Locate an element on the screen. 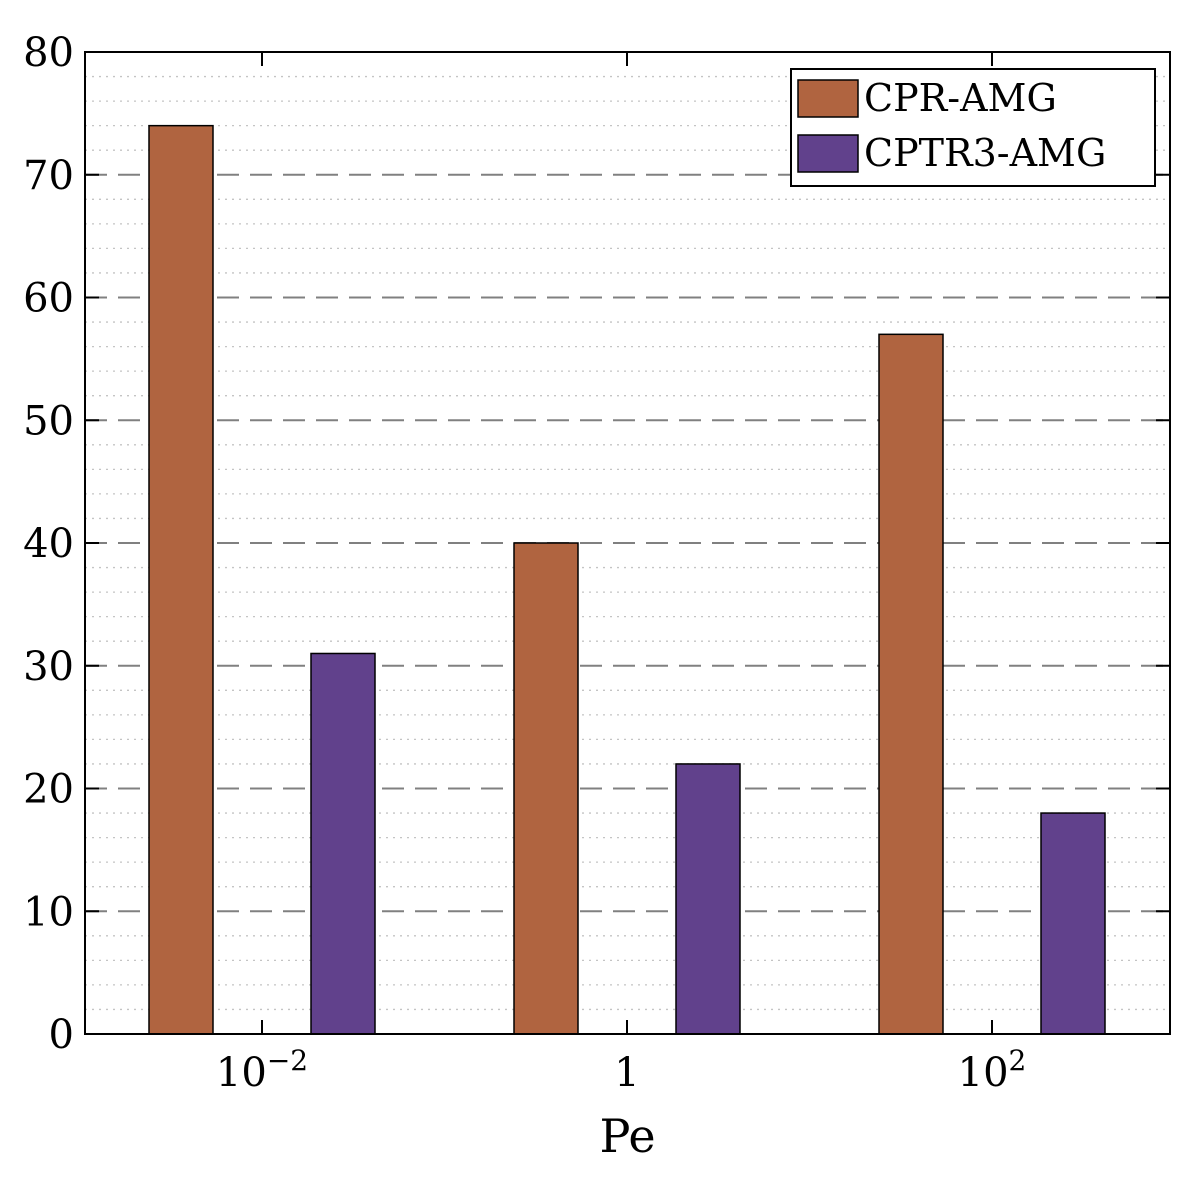 The width and height of the screenshot is (1200, 1194). y-tick-label: 40 is located at coordinates (48, 544).